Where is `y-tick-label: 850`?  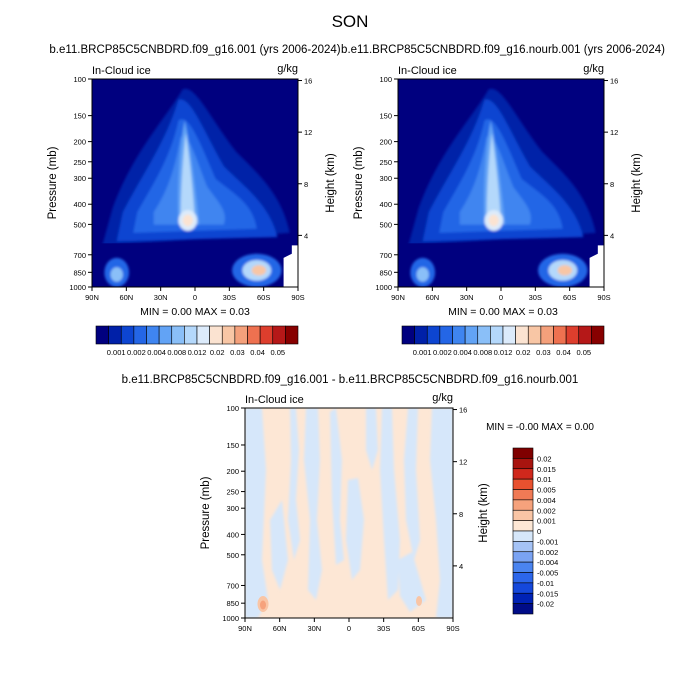
y-tick-label: 850 is located at coordinates (385, 272).